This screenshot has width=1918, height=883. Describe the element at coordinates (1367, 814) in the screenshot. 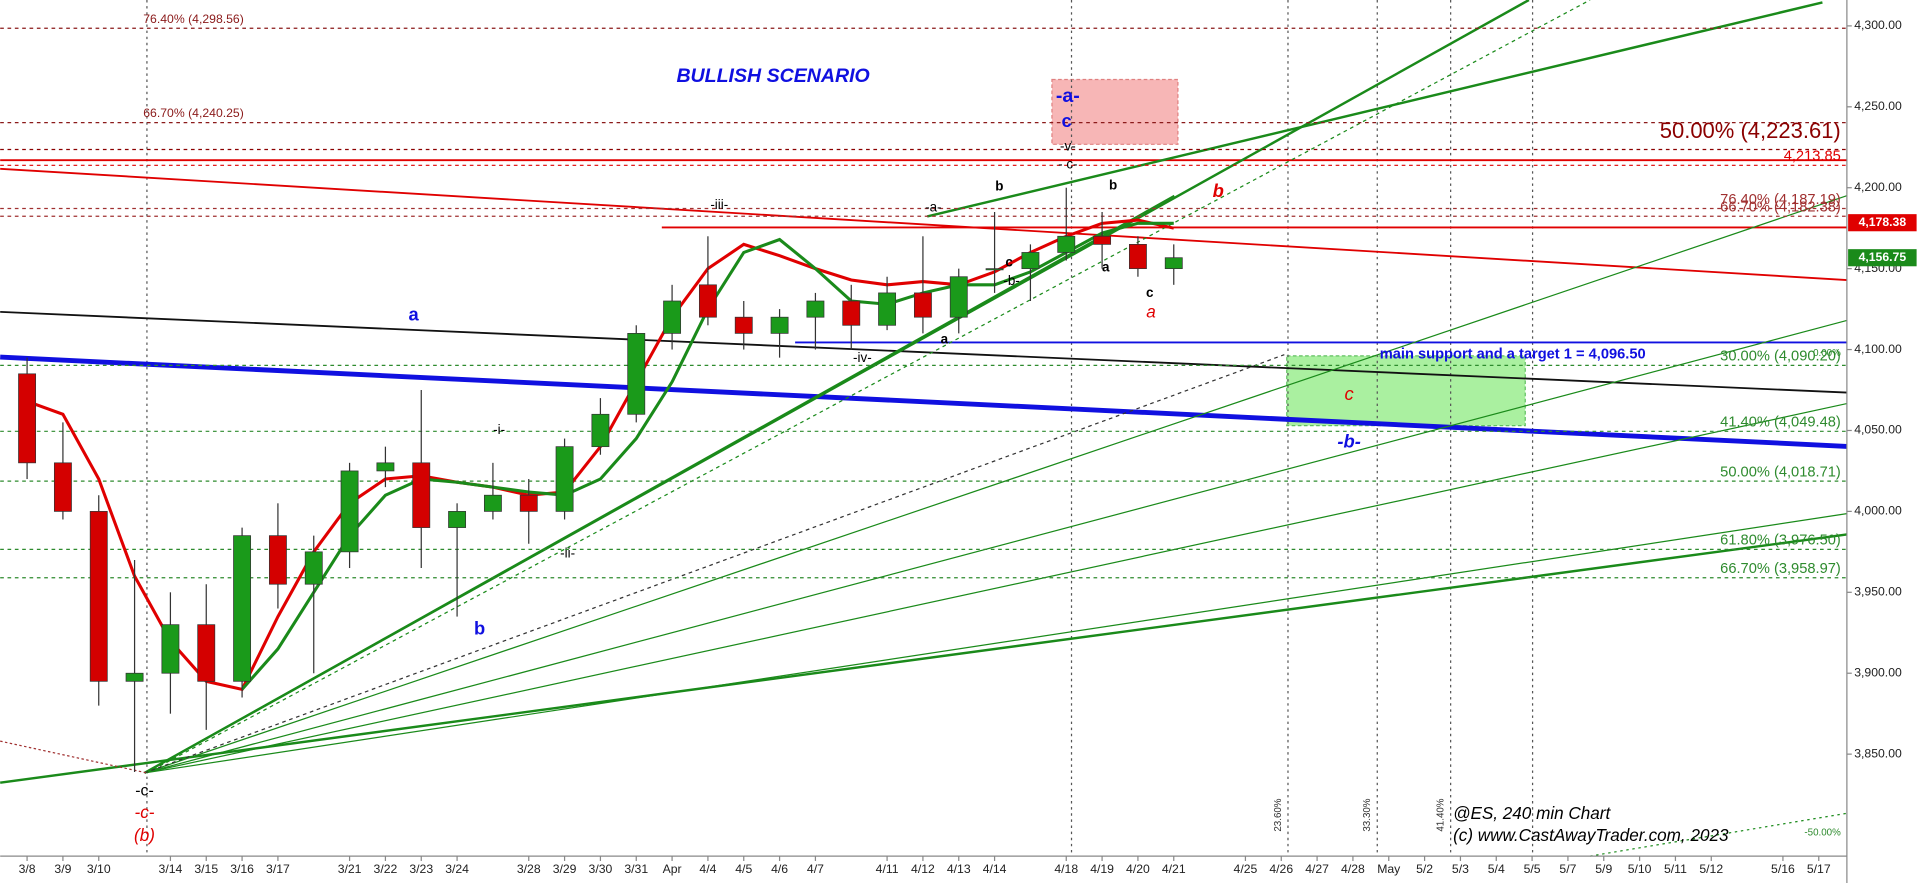

I see `fib-time-label: 33.30%` at that location.